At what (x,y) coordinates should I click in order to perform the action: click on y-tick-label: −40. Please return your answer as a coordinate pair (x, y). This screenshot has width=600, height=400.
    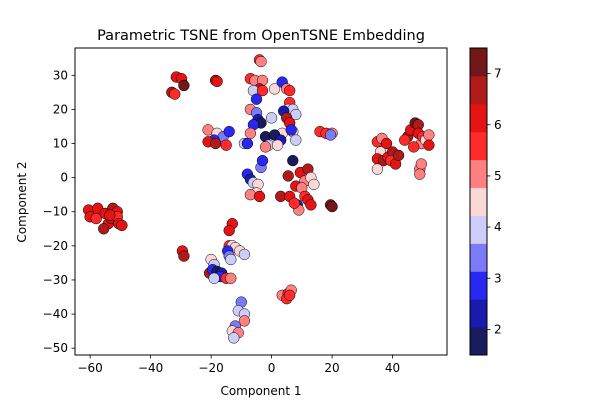
    Looking at the image, I should click on (55, 314).